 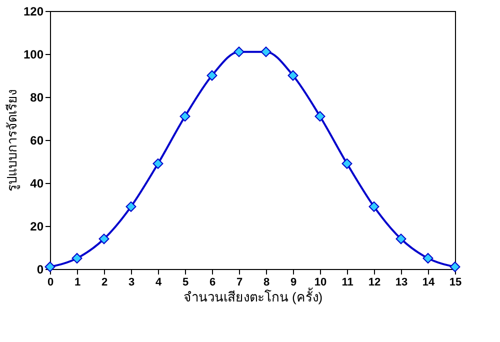 What do you see at coordinates (77, 282) in the screenshot?
I see `x-tick-label: 1` at bounding box center [77, 282].